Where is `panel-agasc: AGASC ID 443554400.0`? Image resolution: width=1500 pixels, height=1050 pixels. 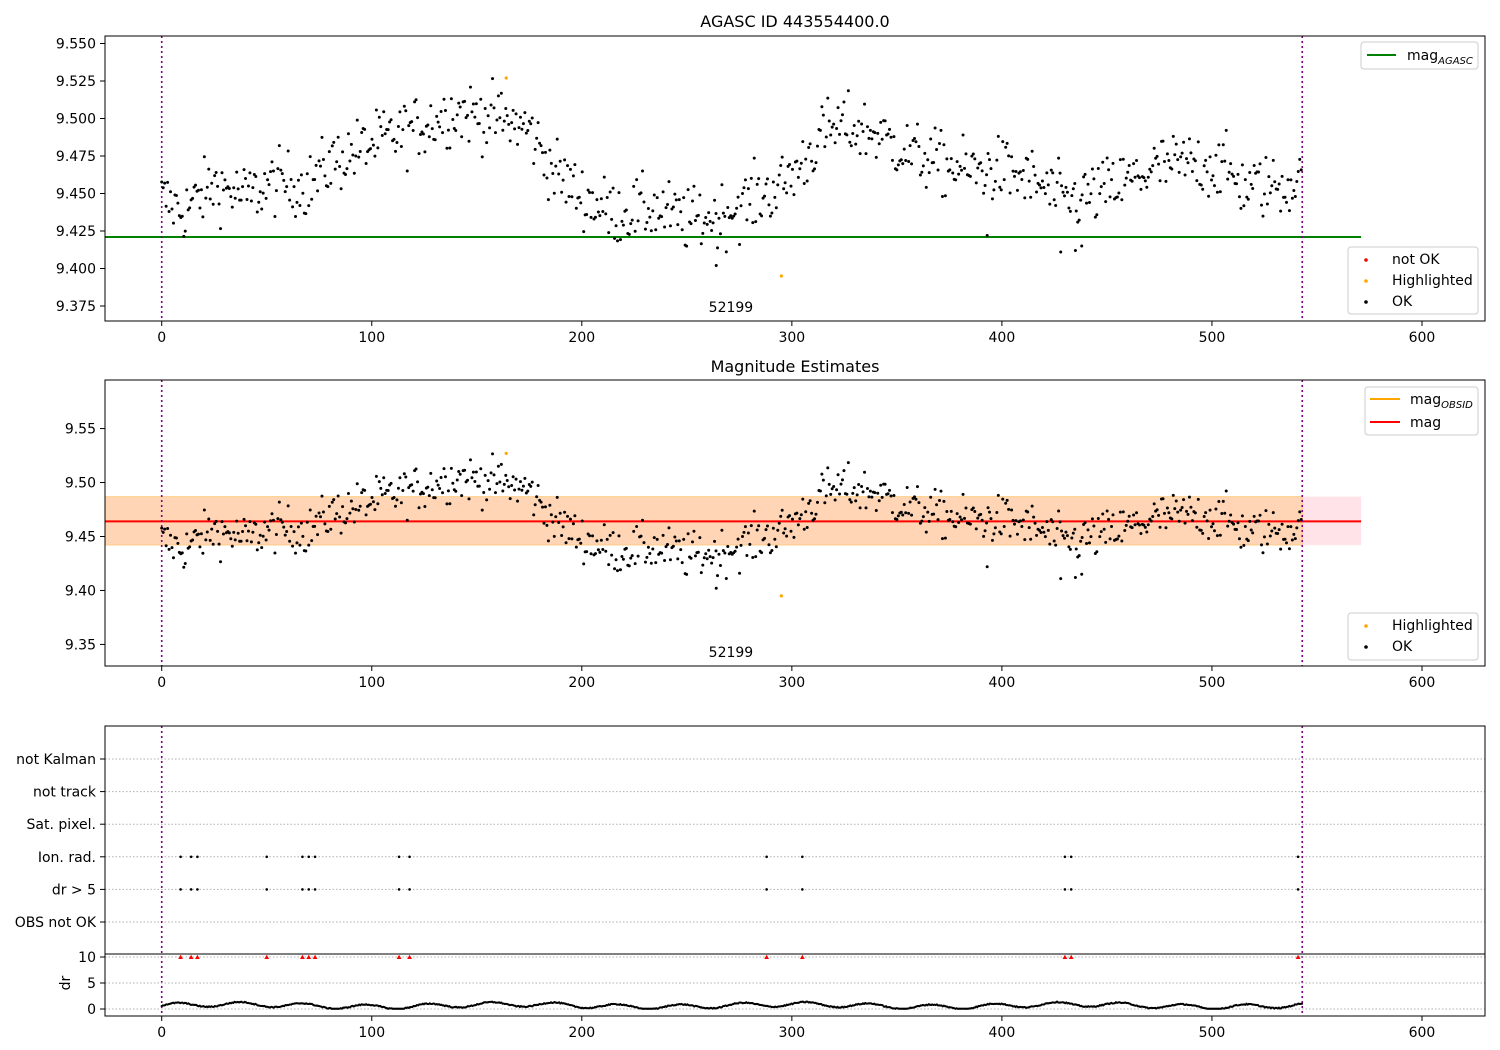 panel-agasc: AGASC ID 443554400.0 is located at coordinates (794, 21).